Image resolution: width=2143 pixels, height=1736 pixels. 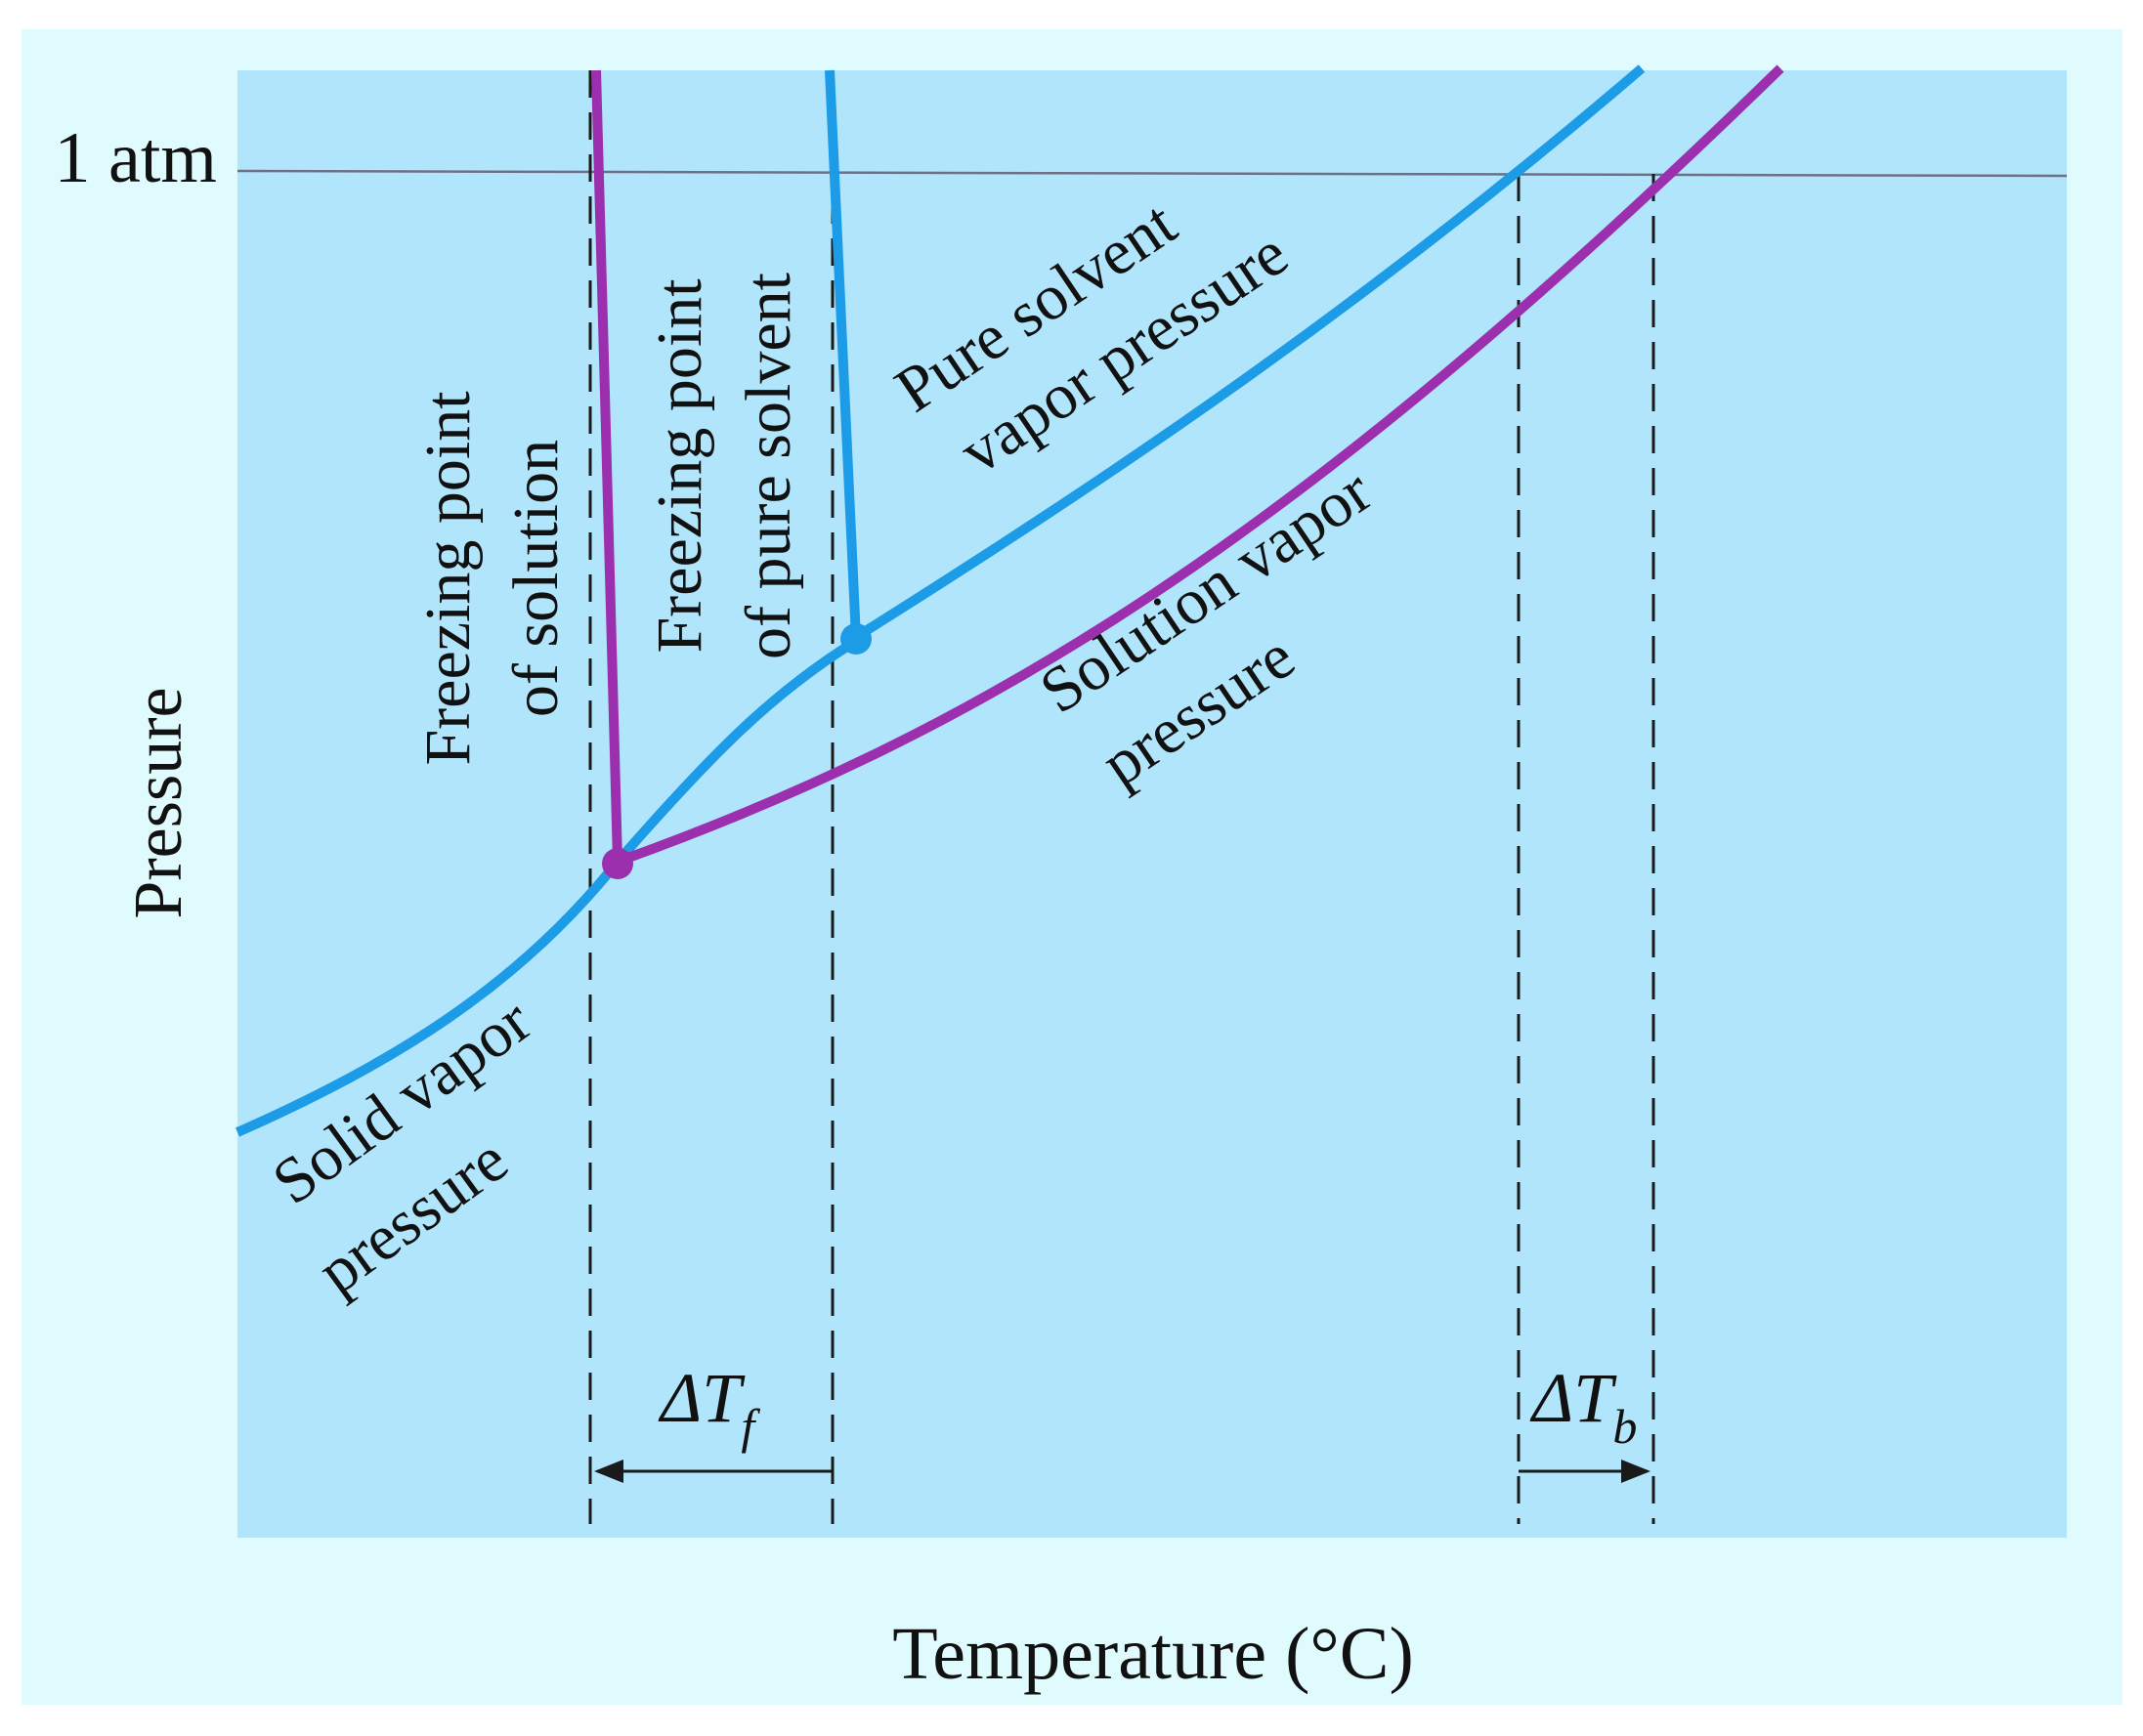 What do you see at coordinates (1624, 1426) in the screenshot?
I see `delta-tb-subscript: b` at bounding box center [1624, 1426].